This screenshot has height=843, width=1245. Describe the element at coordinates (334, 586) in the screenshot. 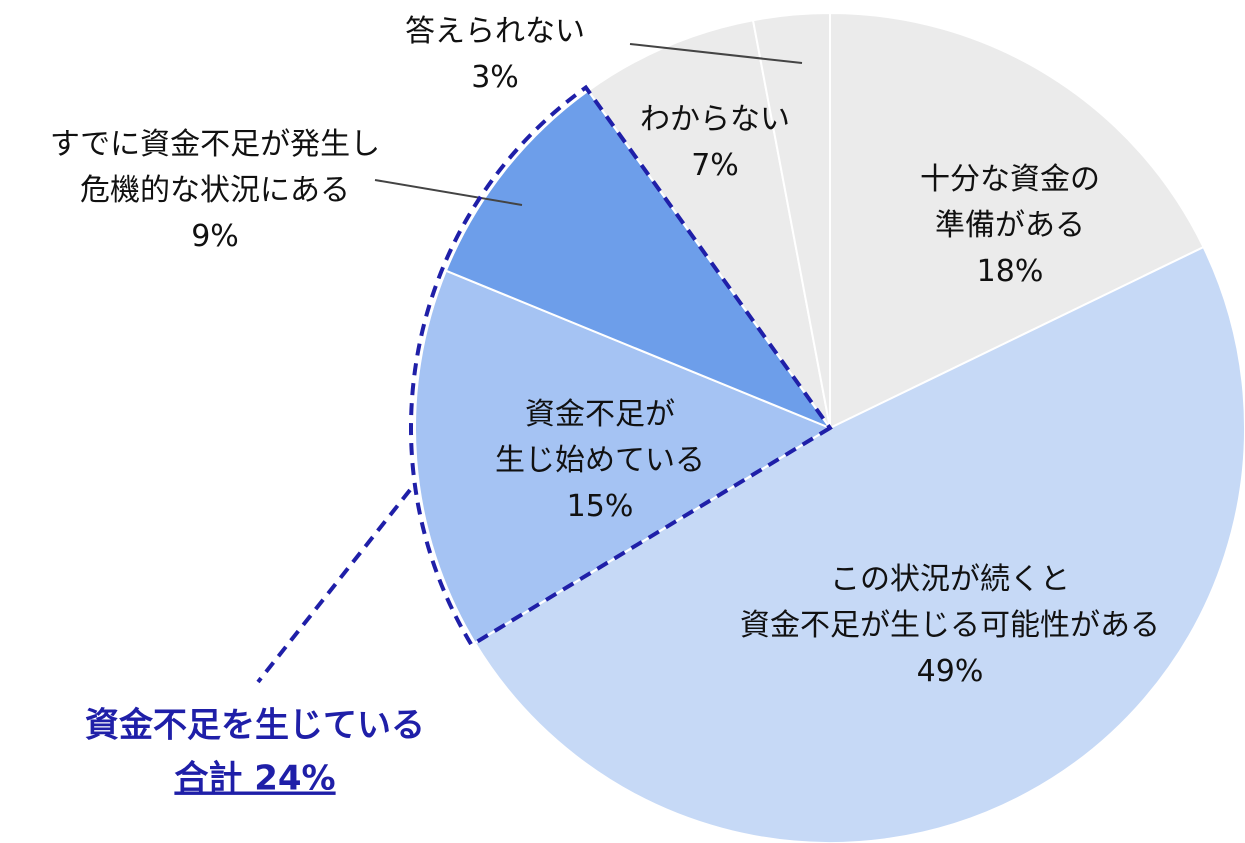

I see `annotation-line` at that location.